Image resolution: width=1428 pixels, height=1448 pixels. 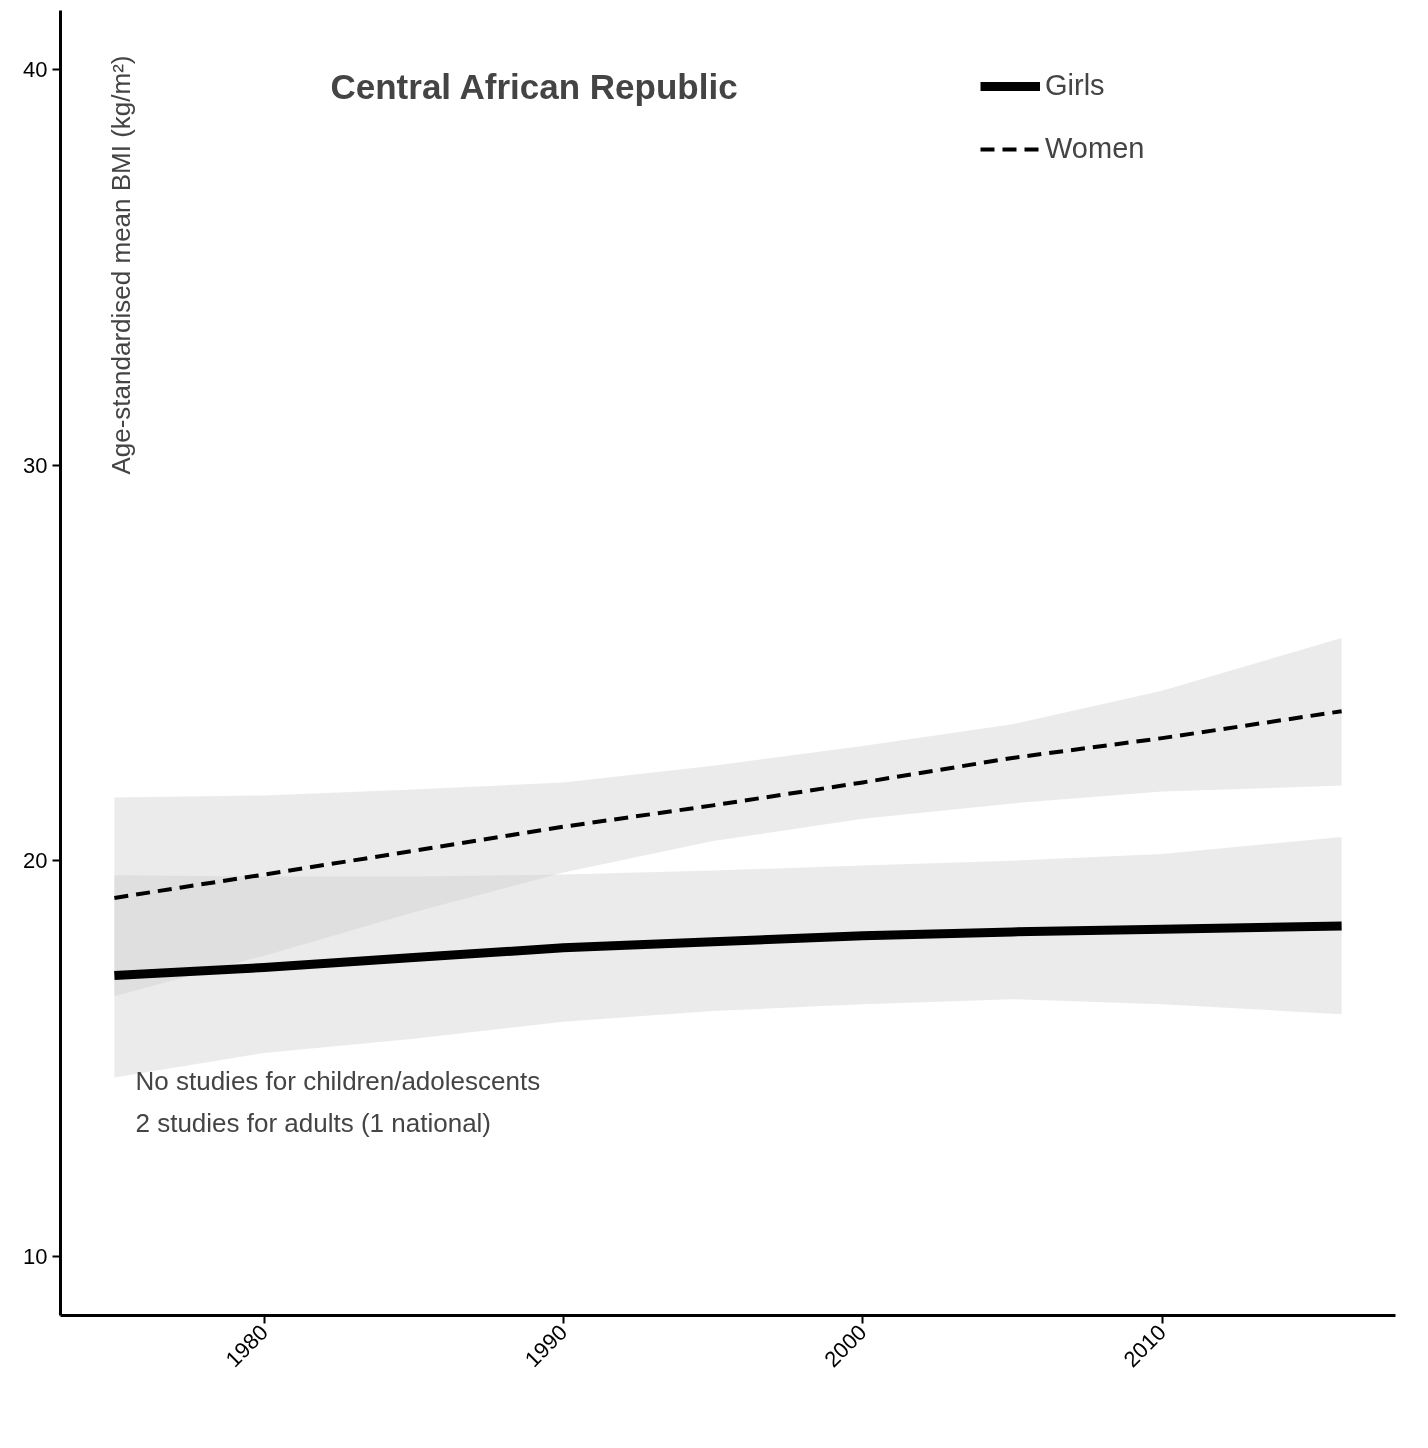 What do you see at coordinates (534, 86) in the screenshot?
I see `text: Central African Republic` at bounding box center [534, 86].